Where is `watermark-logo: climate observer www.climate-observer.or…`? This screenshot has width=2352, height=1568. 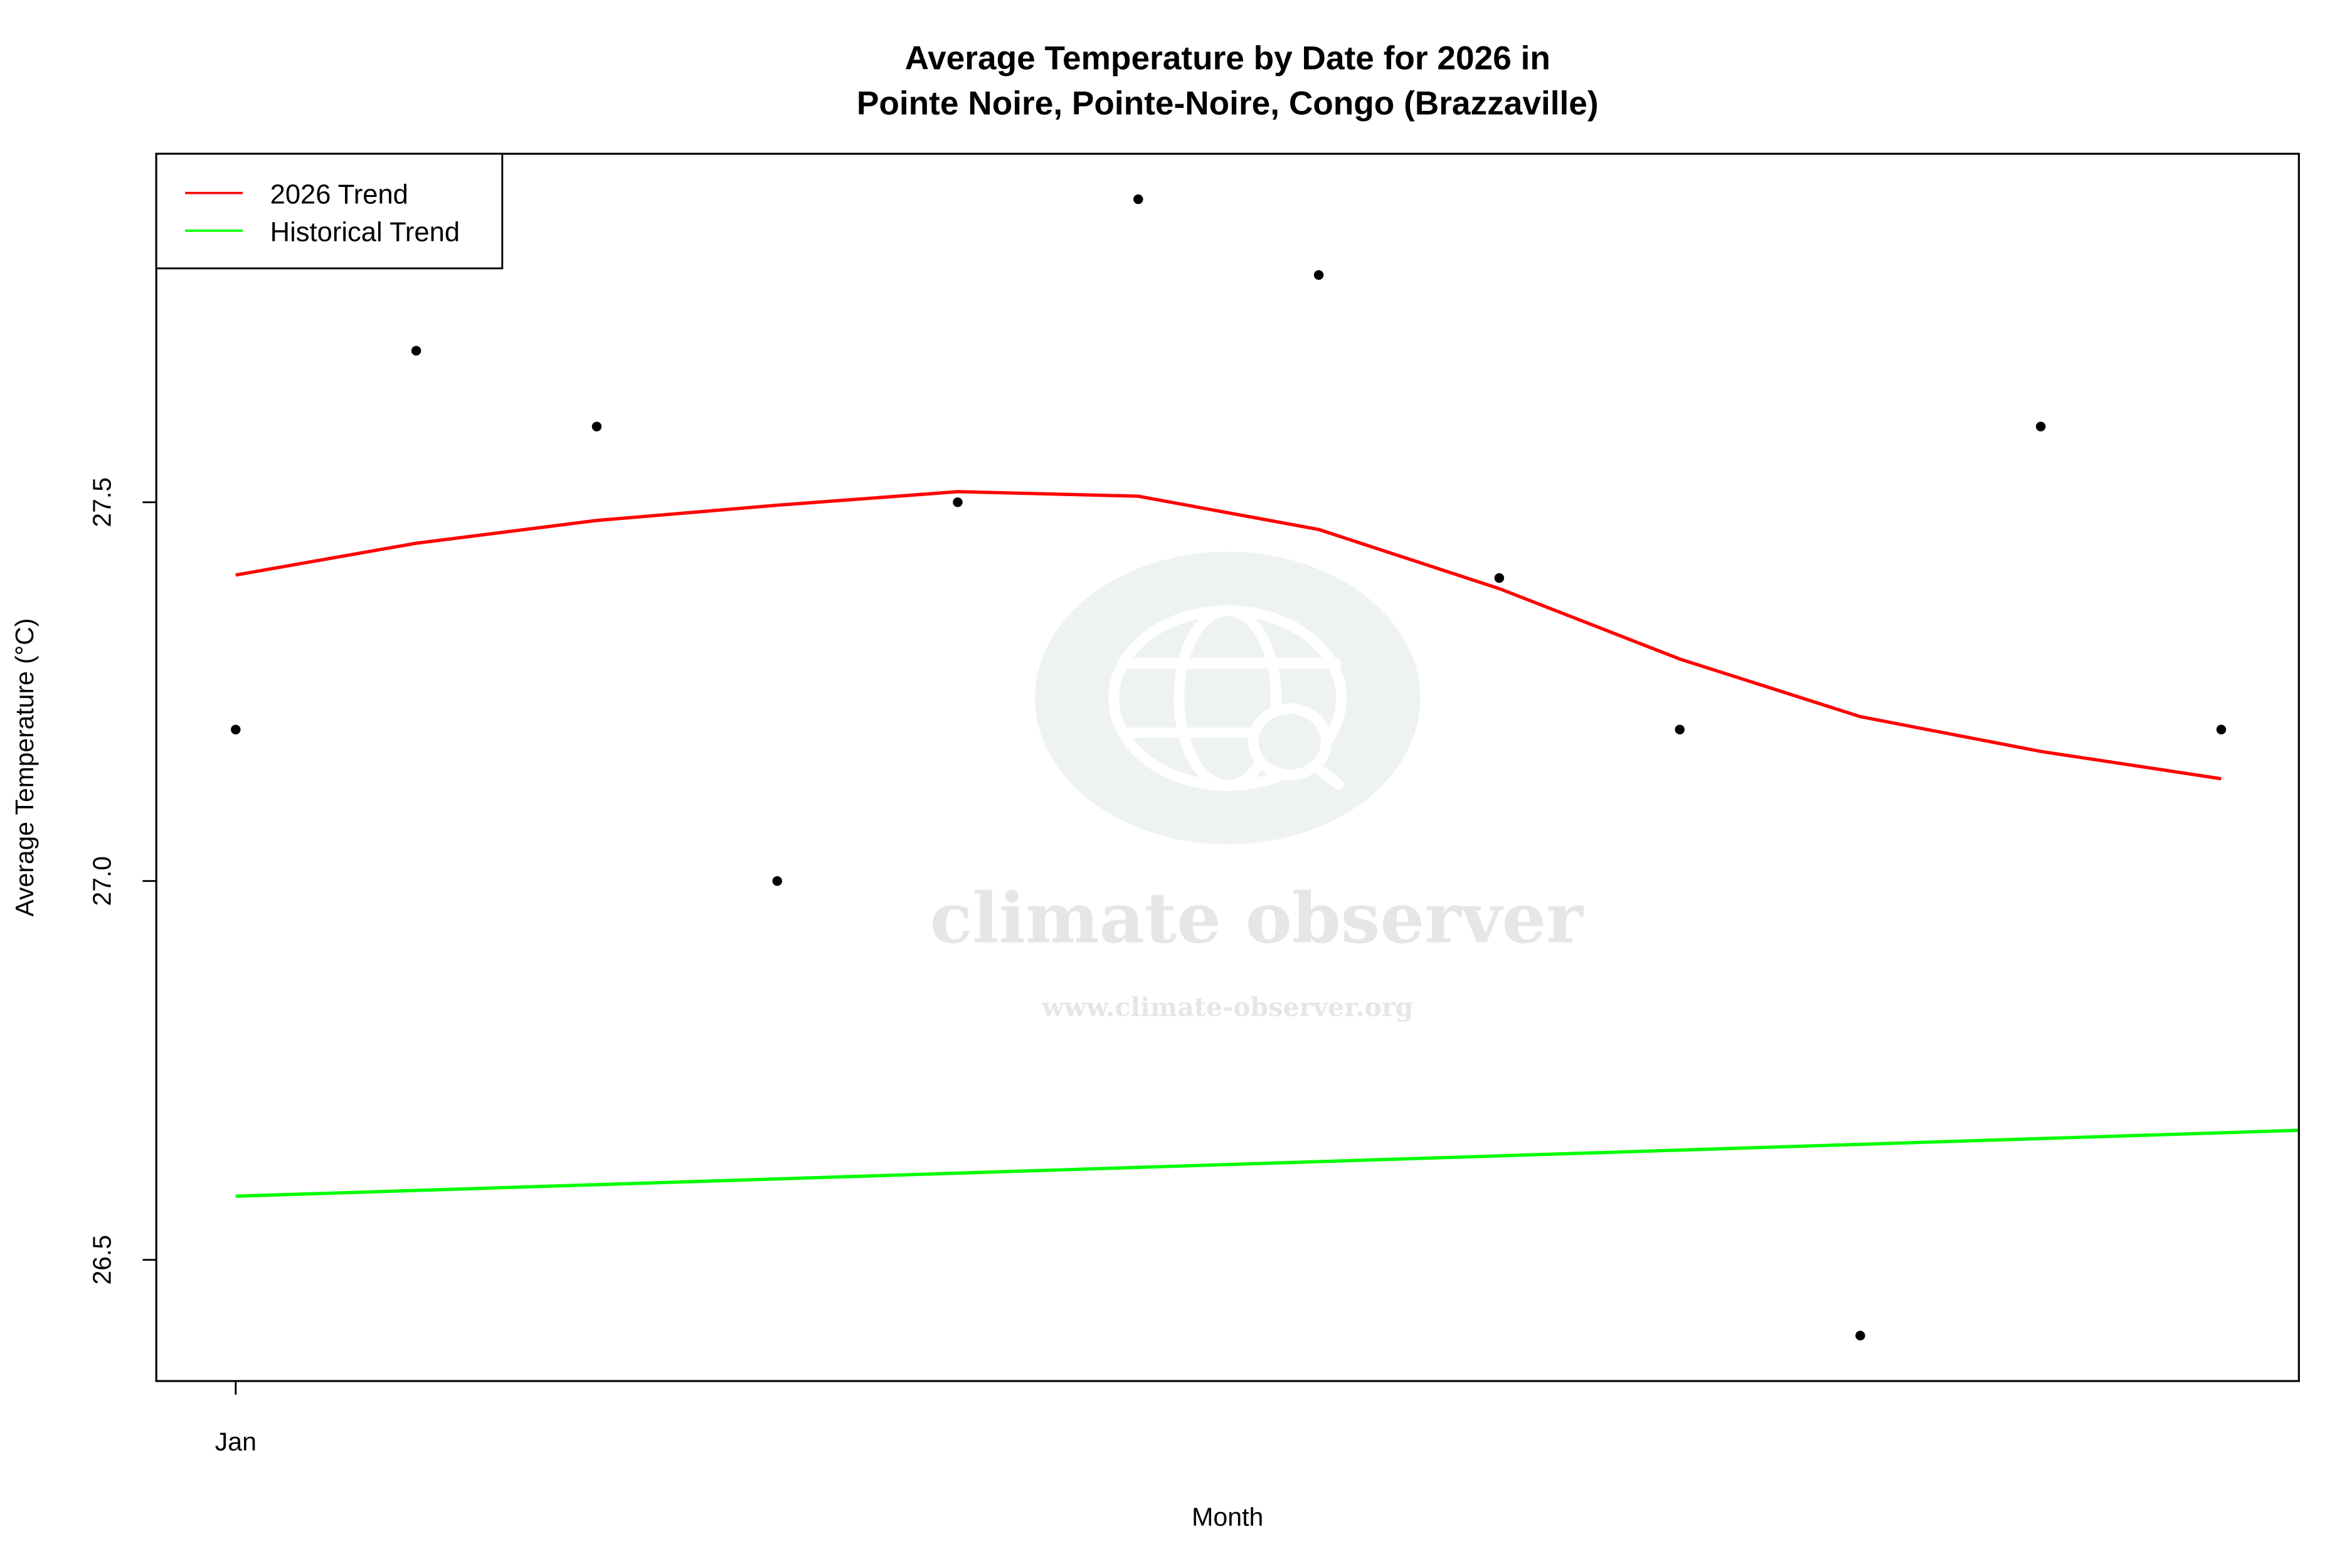
watermark-logo: climate observer www.climate-observer.or… is located at coordinates (1257, 786).